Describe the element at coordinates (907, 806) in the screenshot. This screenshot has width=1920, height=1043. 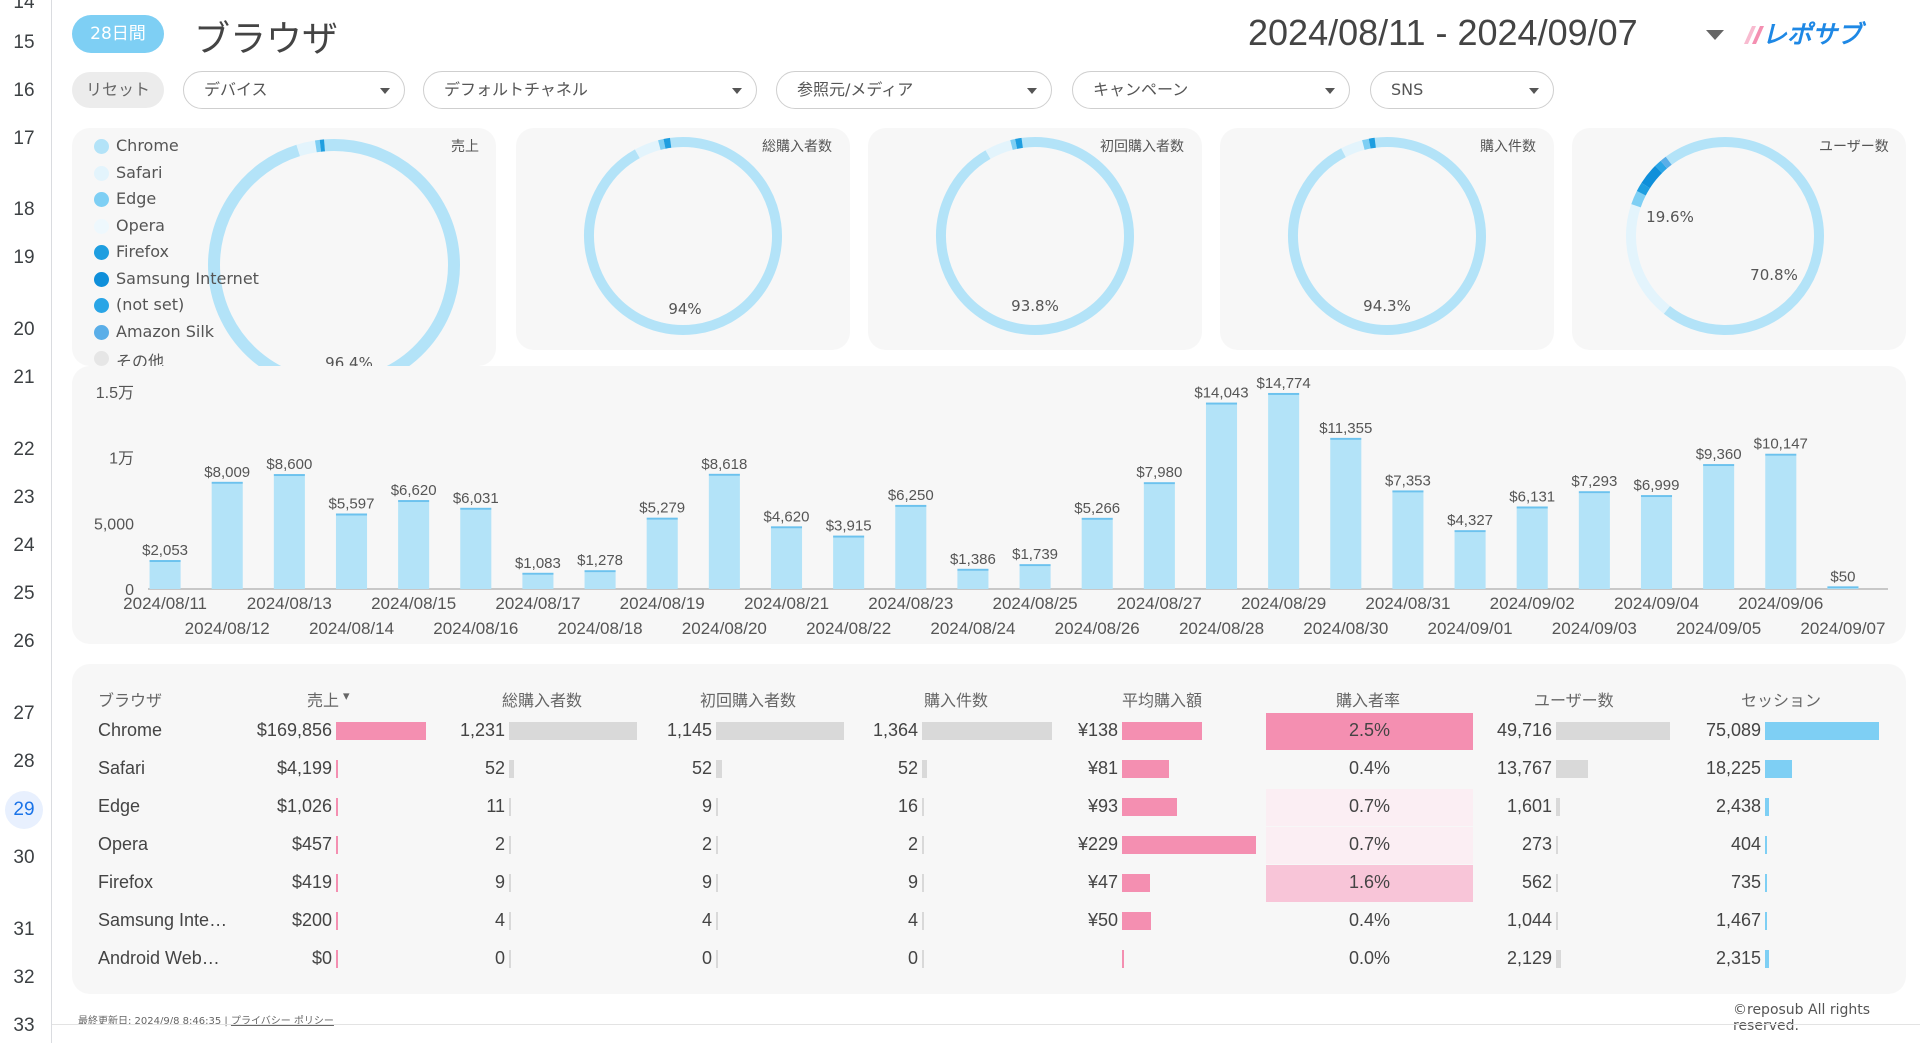
I see `orders-cell: 16` at that location.